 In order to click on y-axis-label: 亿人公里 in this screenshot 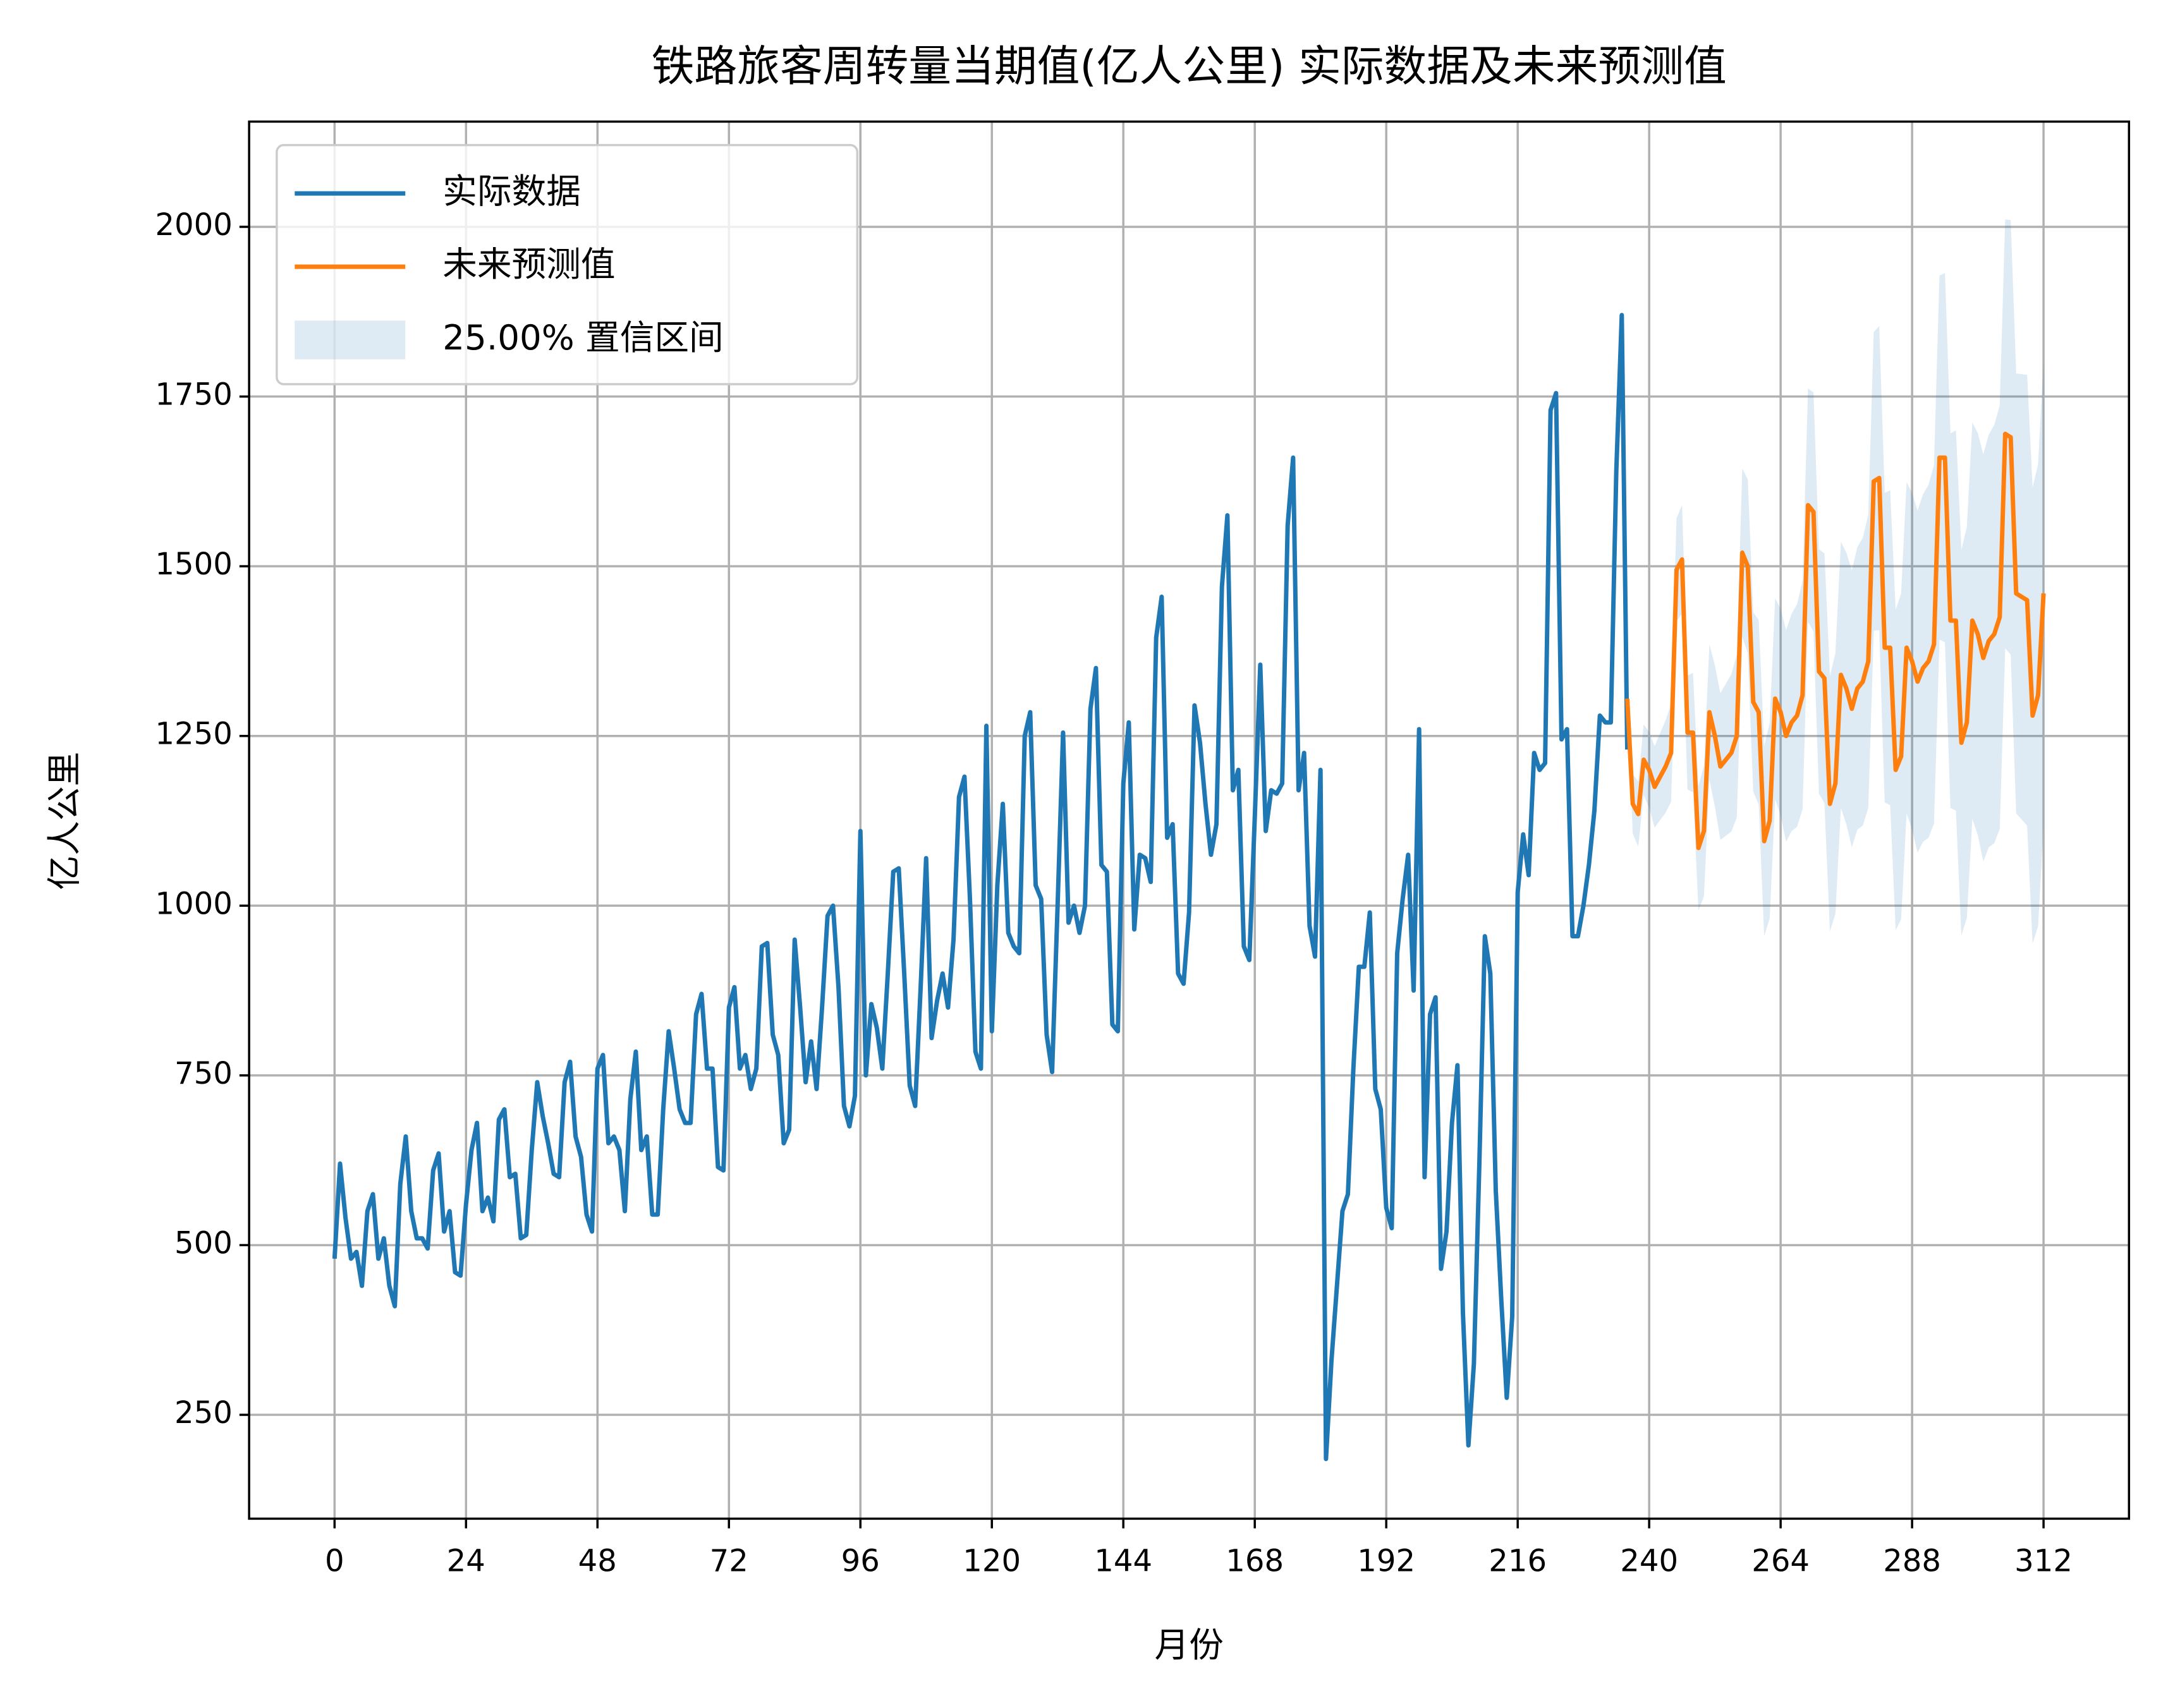, I will do `click(64, 821)`.